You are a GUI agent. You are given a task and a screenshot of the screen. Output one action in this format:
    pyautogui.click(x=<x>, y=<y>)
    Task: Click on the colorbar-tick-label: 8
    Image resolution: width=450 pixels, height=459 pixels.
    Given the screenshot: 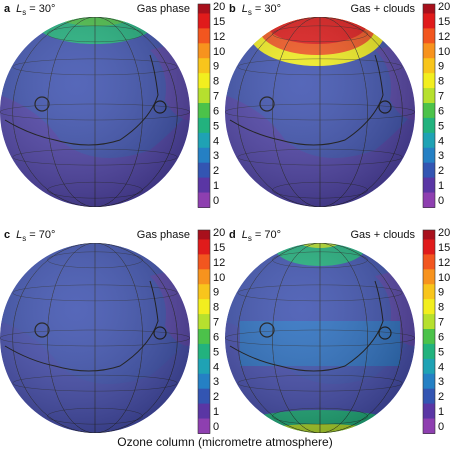 What is the action you would take?
    pyautogui.click(x=216, y=308)
    